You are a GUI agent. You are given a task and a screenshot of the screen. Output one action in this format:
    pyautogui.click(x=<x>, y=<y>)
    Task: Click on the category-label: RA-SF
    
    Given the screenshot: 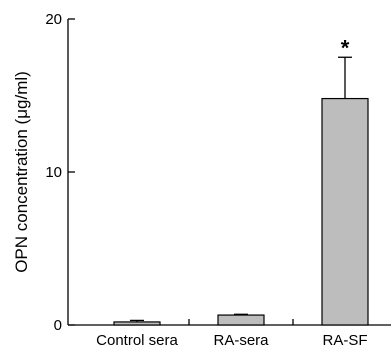 What is the action you would take?
    pyautogui.click(x=345, y=340)
    